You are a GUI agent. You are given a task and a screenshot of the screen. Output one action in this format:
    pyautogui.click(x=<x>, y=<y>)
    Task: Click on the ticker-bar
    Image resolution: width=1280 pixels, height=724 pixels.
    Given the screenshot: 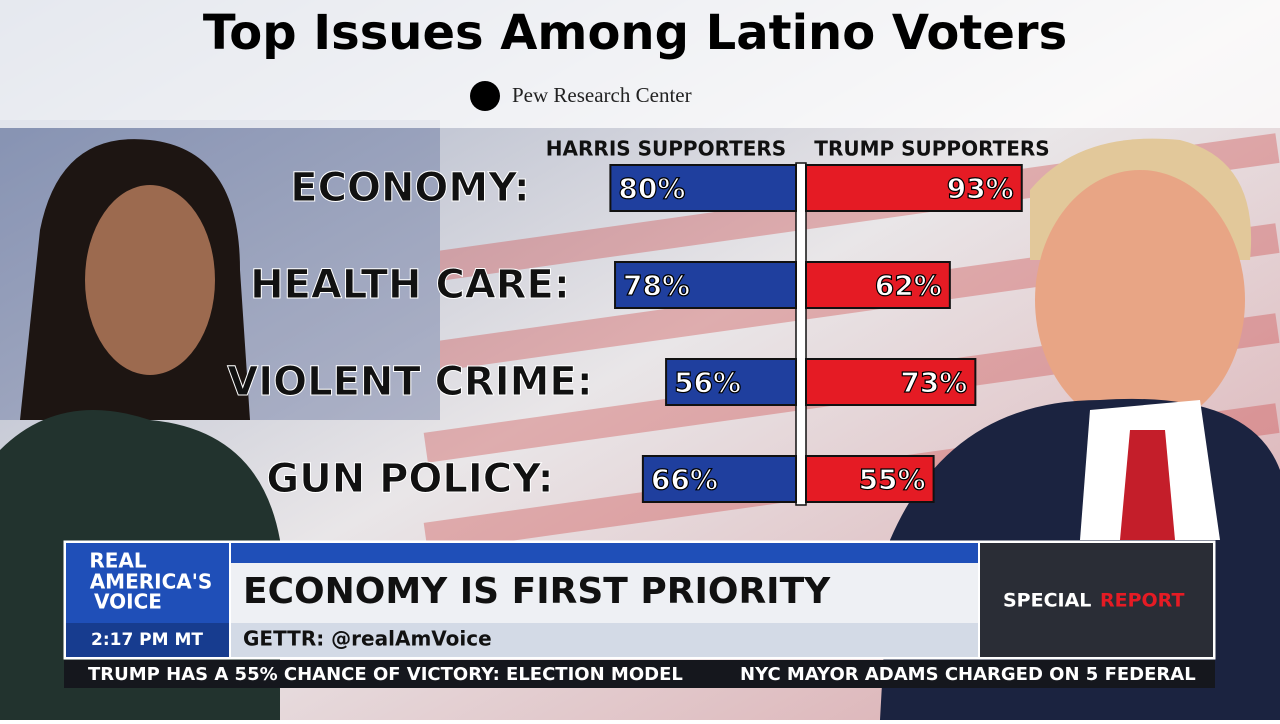 What is the action you would take?
    pyautogui.click(x=639, y=674)
    